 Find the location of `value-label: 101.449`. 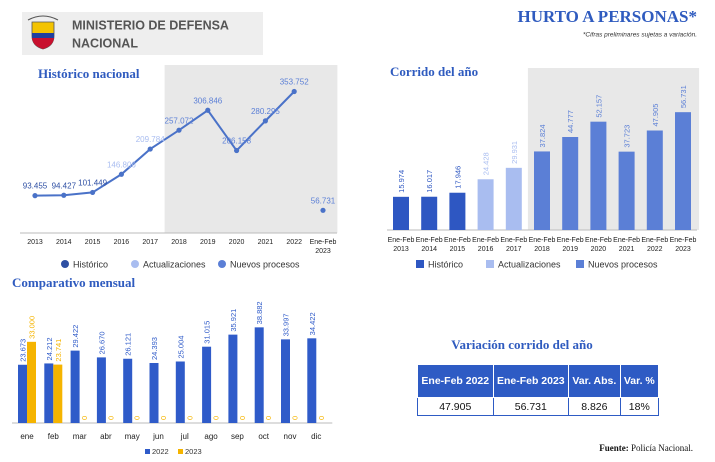

value-label: 101.449 is located at coordinates (92, 183).